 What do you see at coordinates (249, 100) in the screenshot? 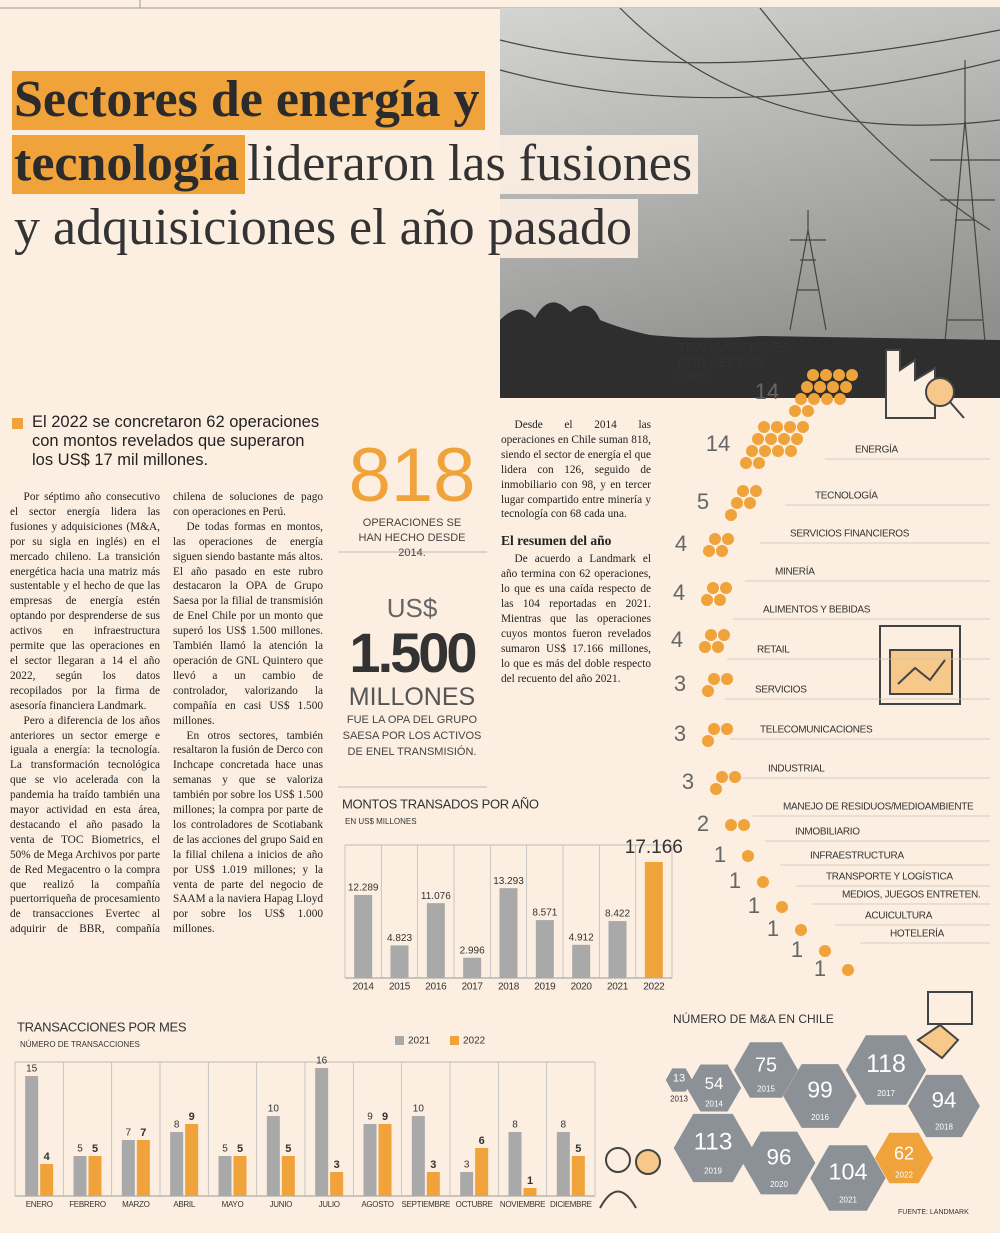
I see `title-line: Sectores de energía y` at bounding box center [249, 100].